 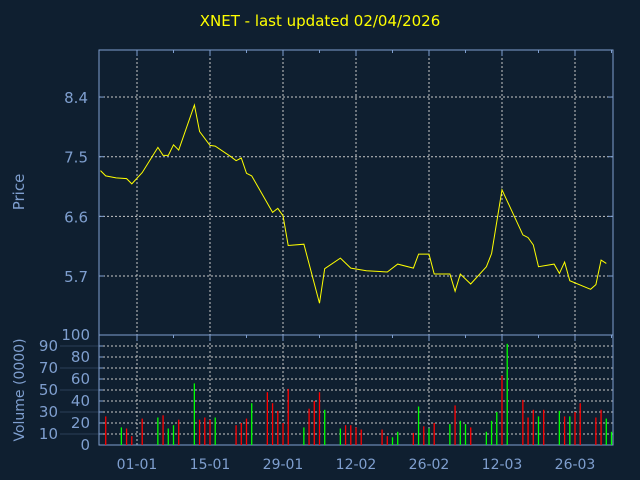 I want to click on volume-tick-label: 20, so click(x=80, y=423).